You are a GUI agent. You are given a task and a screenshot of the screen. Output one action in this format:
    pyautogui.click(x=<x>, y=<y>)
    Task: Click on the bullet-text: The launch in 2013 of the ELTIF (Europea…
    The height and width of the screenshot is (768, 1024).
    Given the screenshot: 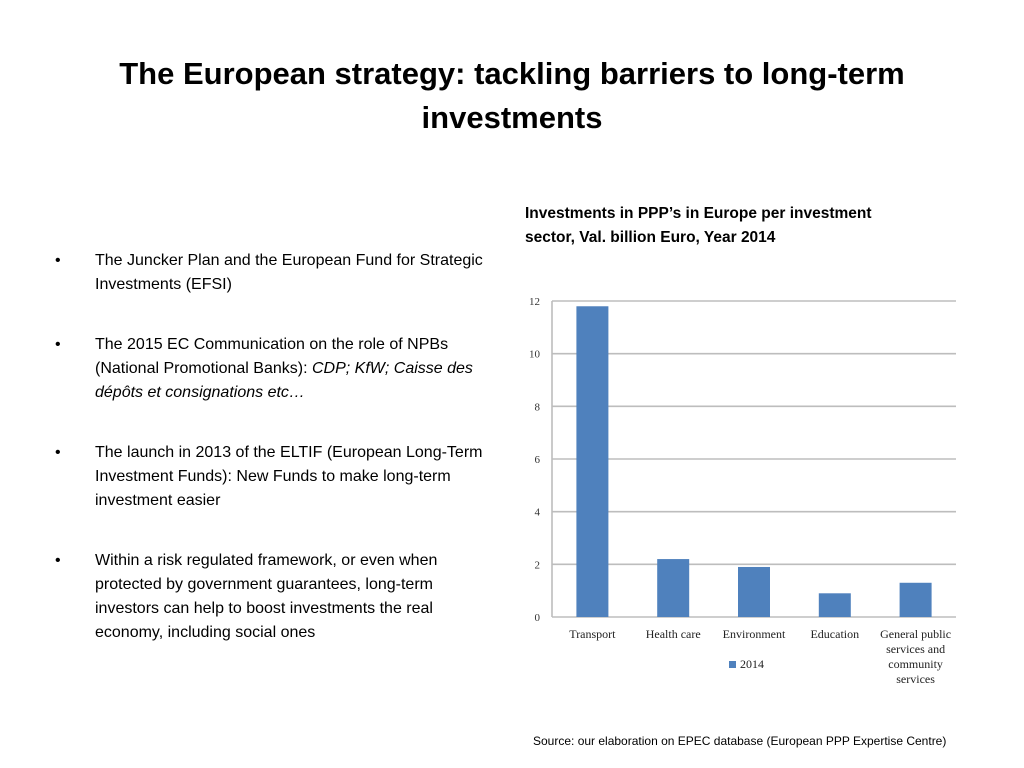 What is the action you would take?
    pyautogui.click(x=289, y=476)
    